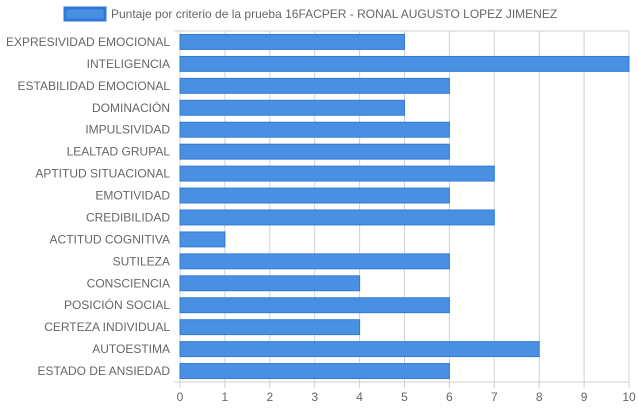 This screenshot has width=639, height=411. Describe the element at coordinates (131, 107) in the screenshot. I see `y-category-label: DOMINACIÓN` at that location.